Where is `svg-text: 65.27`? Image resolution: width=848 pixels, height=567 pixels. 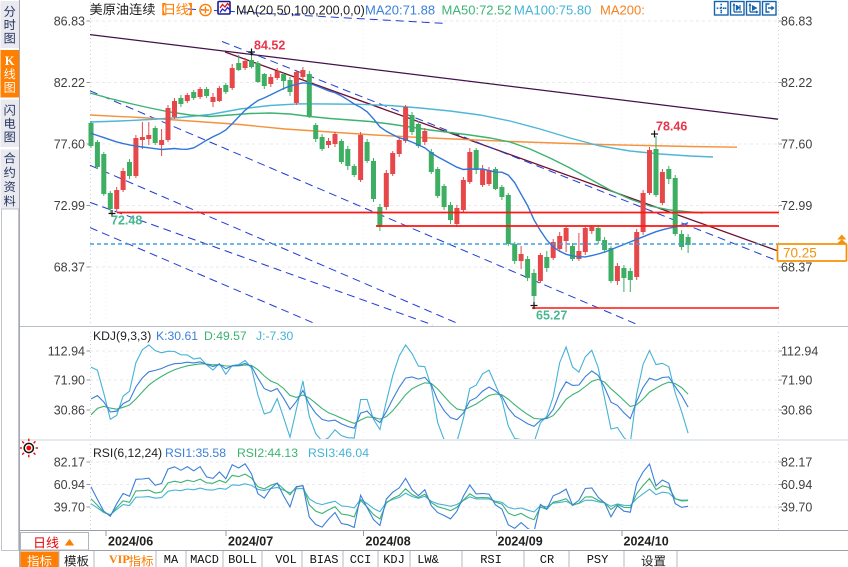
svg-text: 65.27 is located at coordinates (551, 316).